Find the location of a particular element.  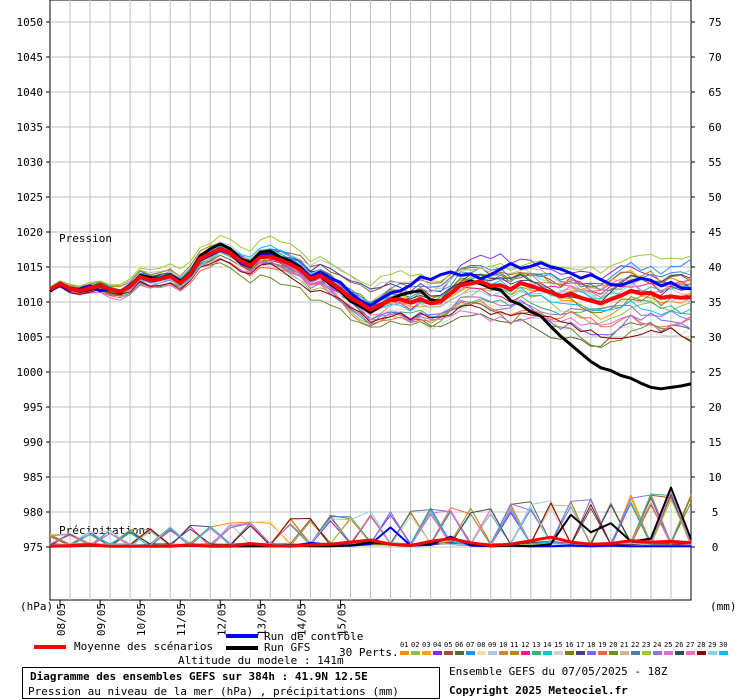

pressure-tick-label: 990 is located at coordinates (33, 442).